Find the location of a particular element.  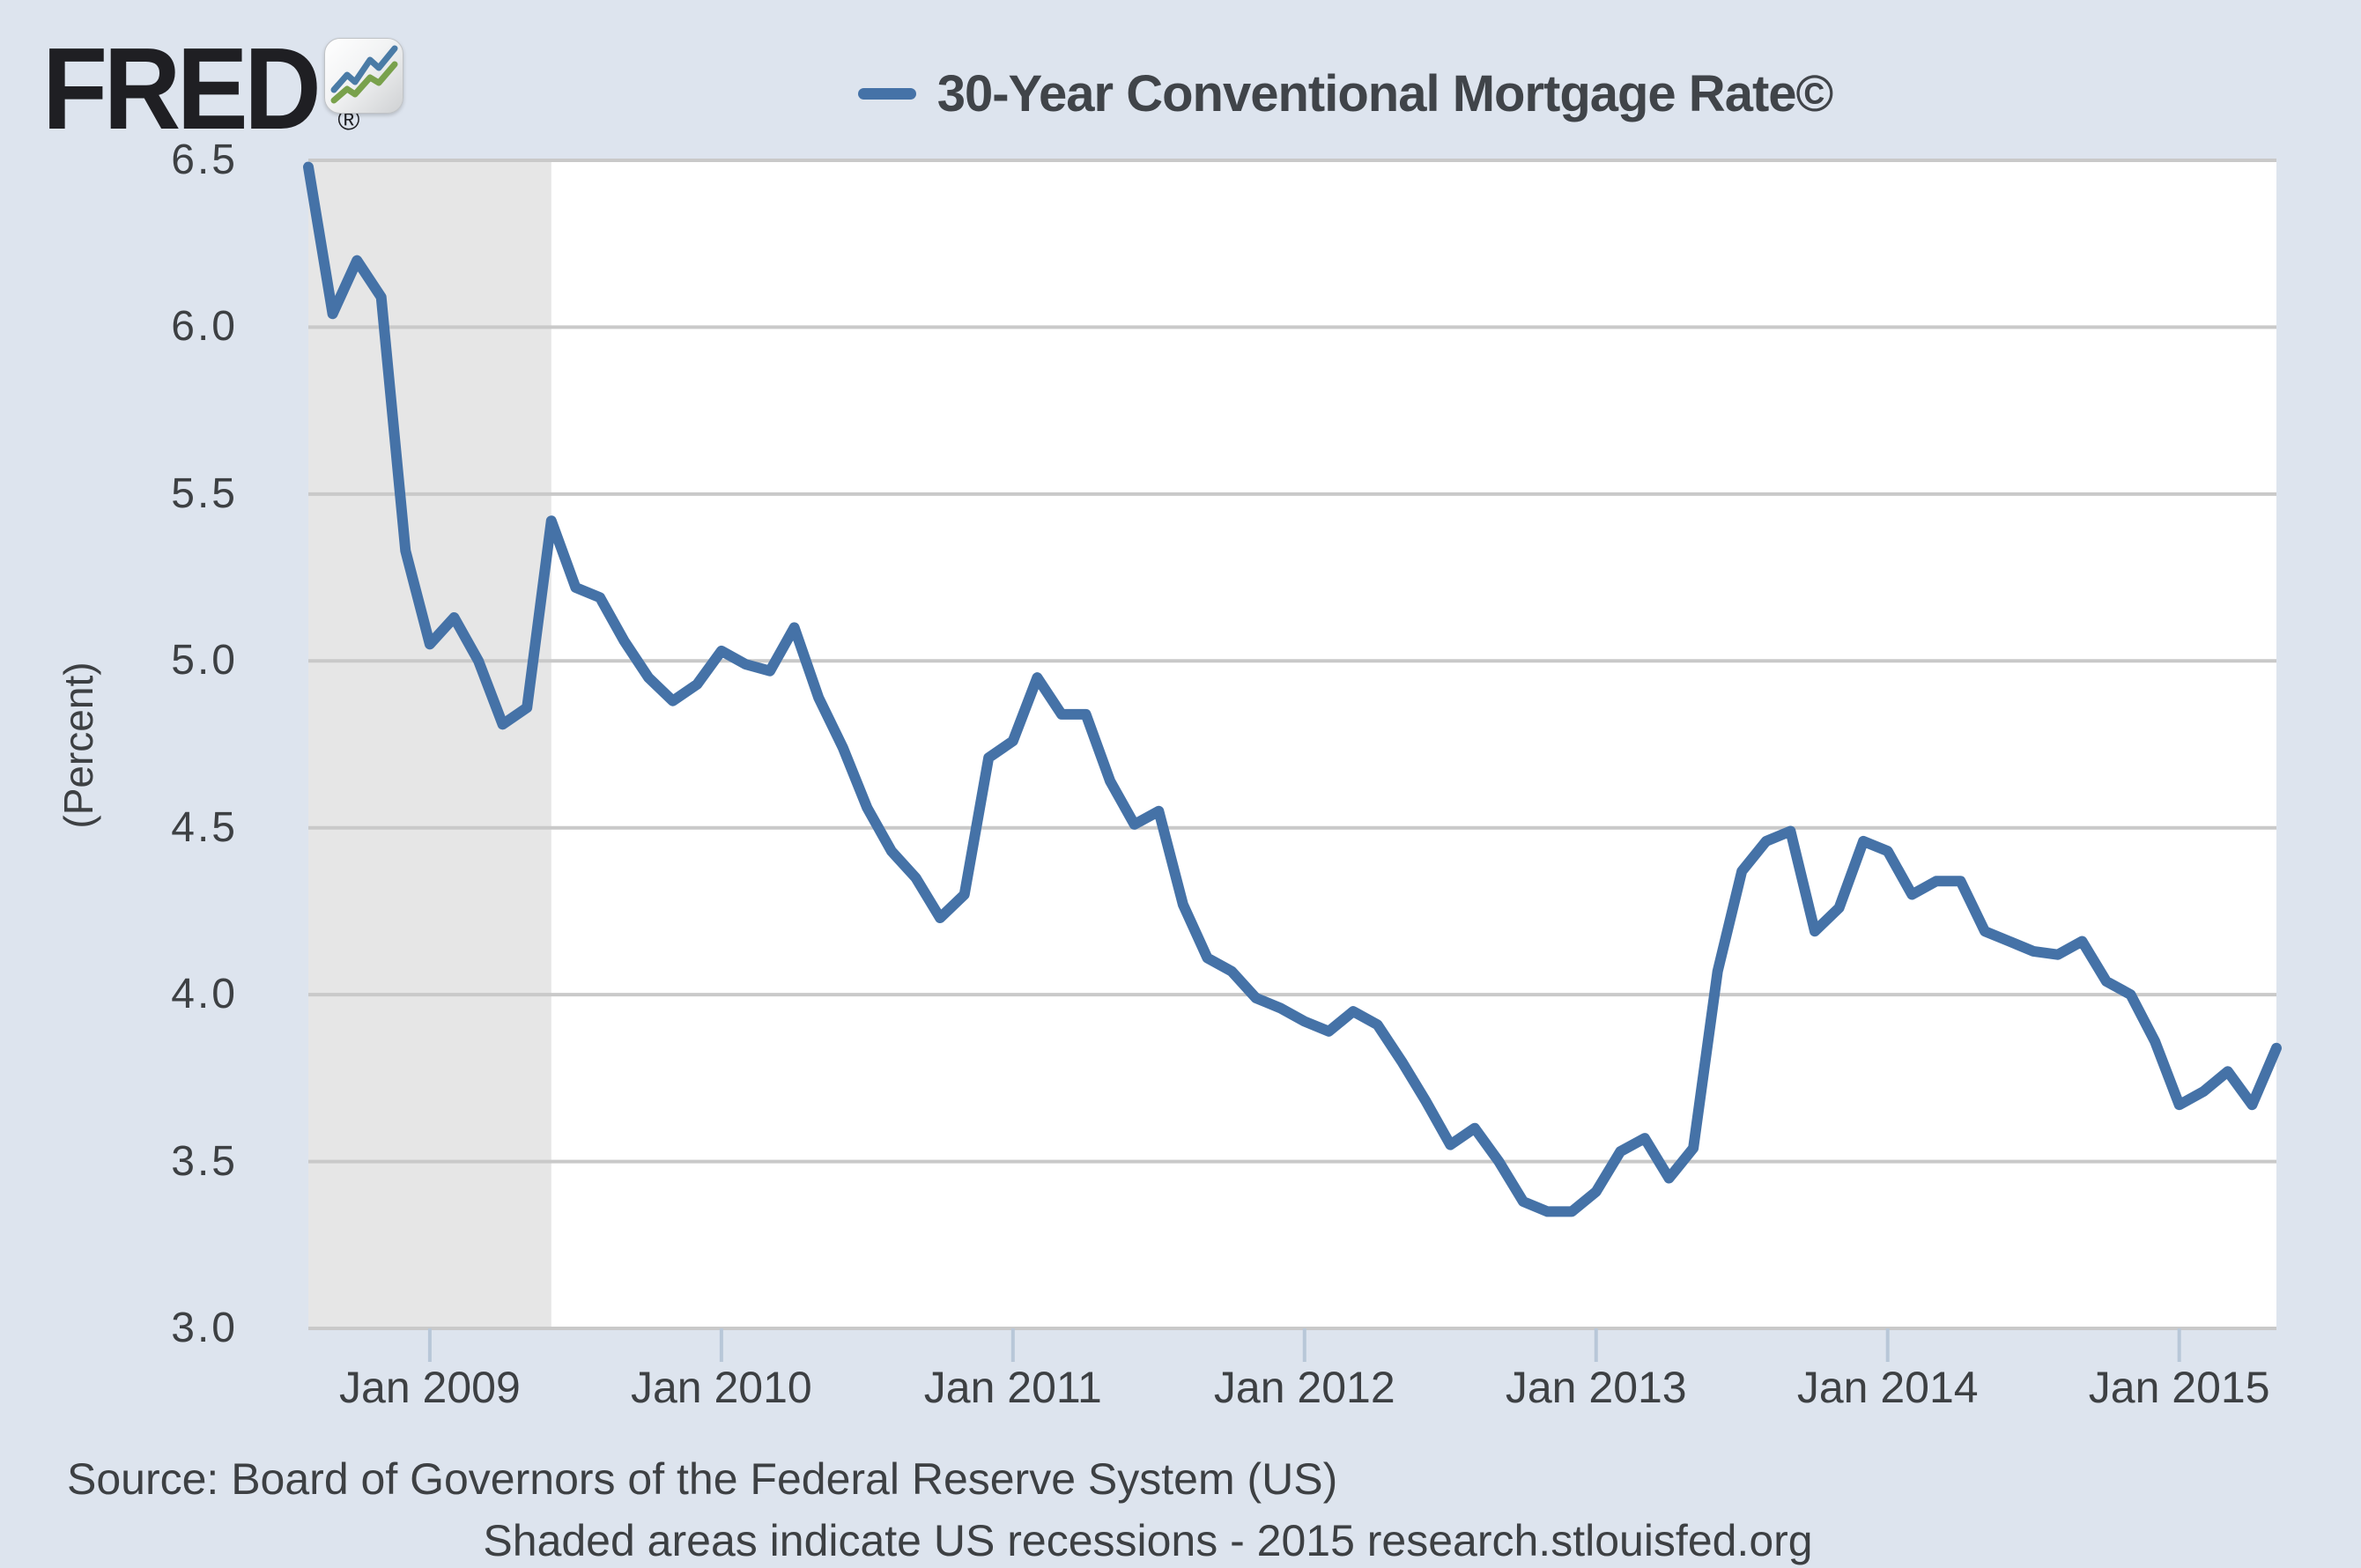

y-tick-label: 5.5 is located at coordinates (204, 493).